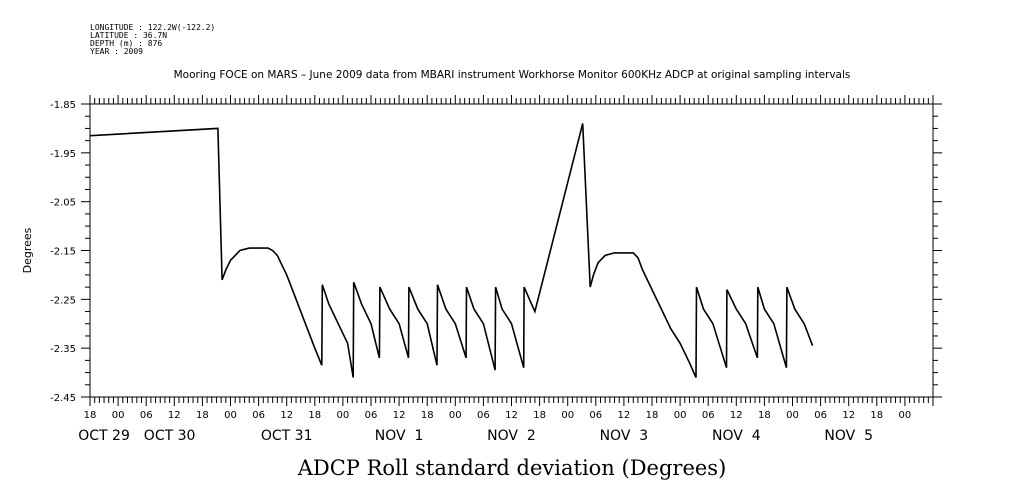 This screenshot has width=1009, height=504. What do you see at coordinates (512, 468) in the screenshot?
I see `x-axis-label: ADCP Roll standard deviation (Degrees)` at bounding box center [512, 468].